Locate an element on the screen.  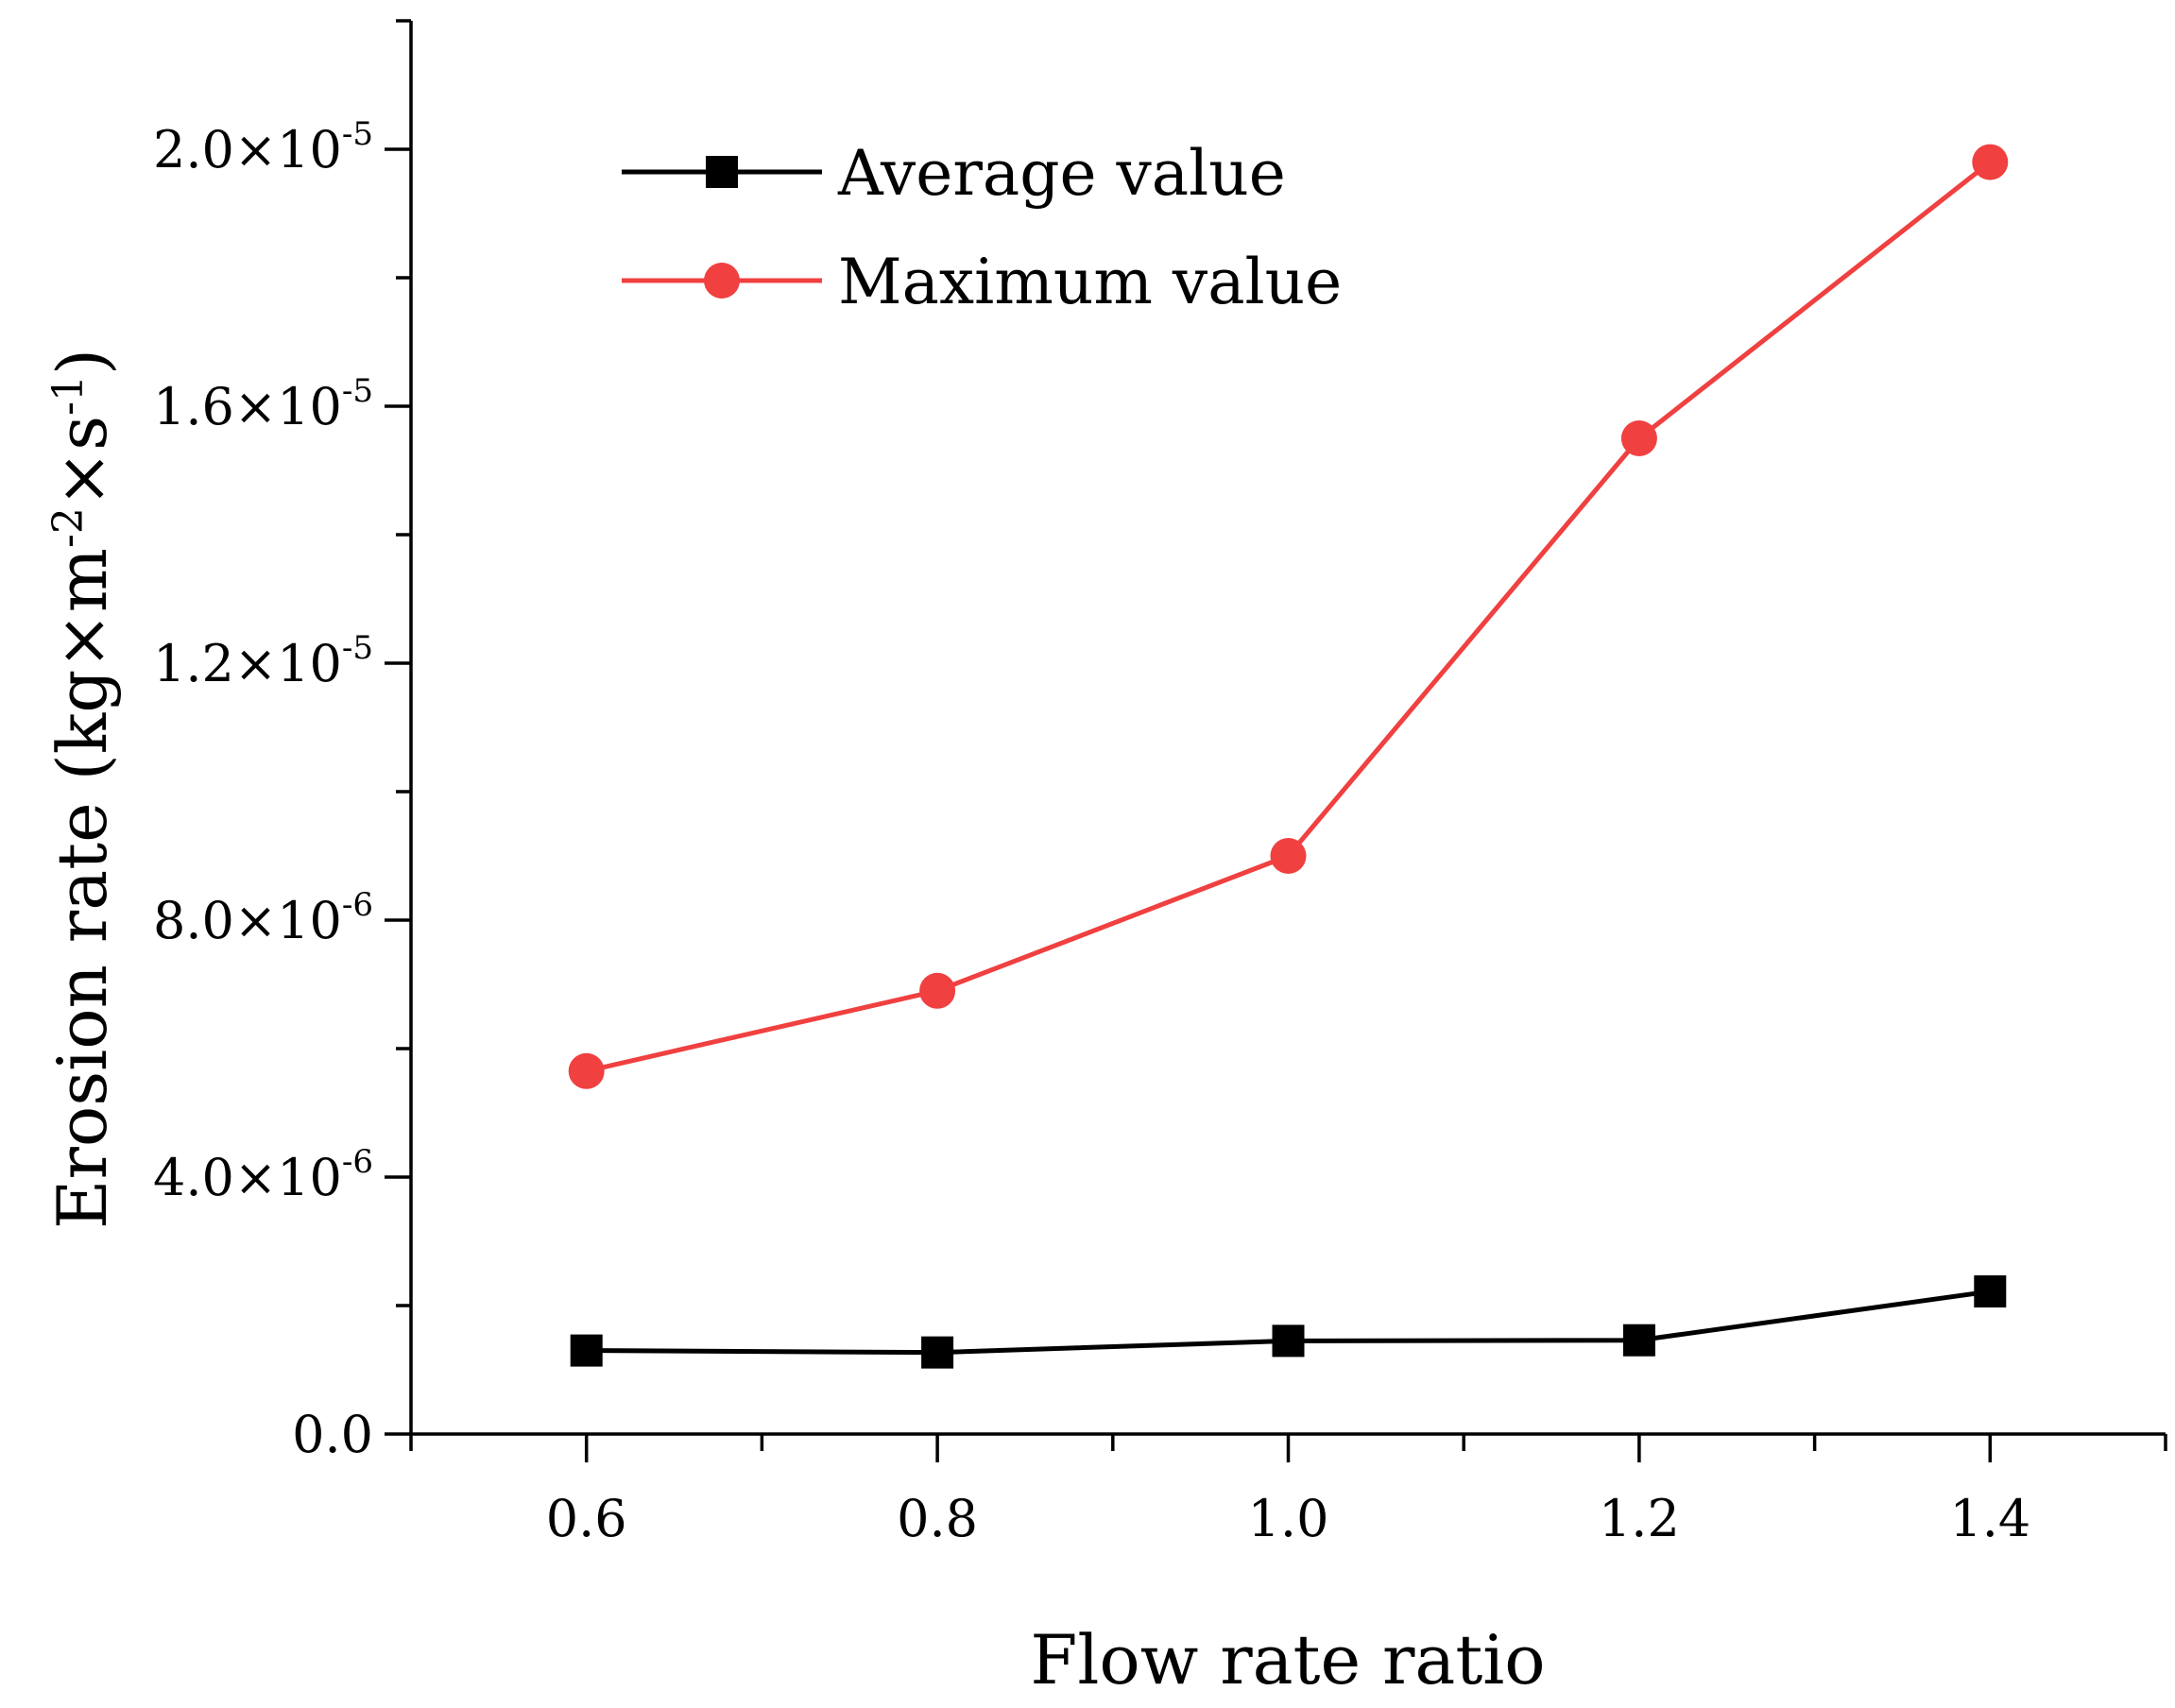
legend: Average value Maximum value is located at coordinates (982, 228).